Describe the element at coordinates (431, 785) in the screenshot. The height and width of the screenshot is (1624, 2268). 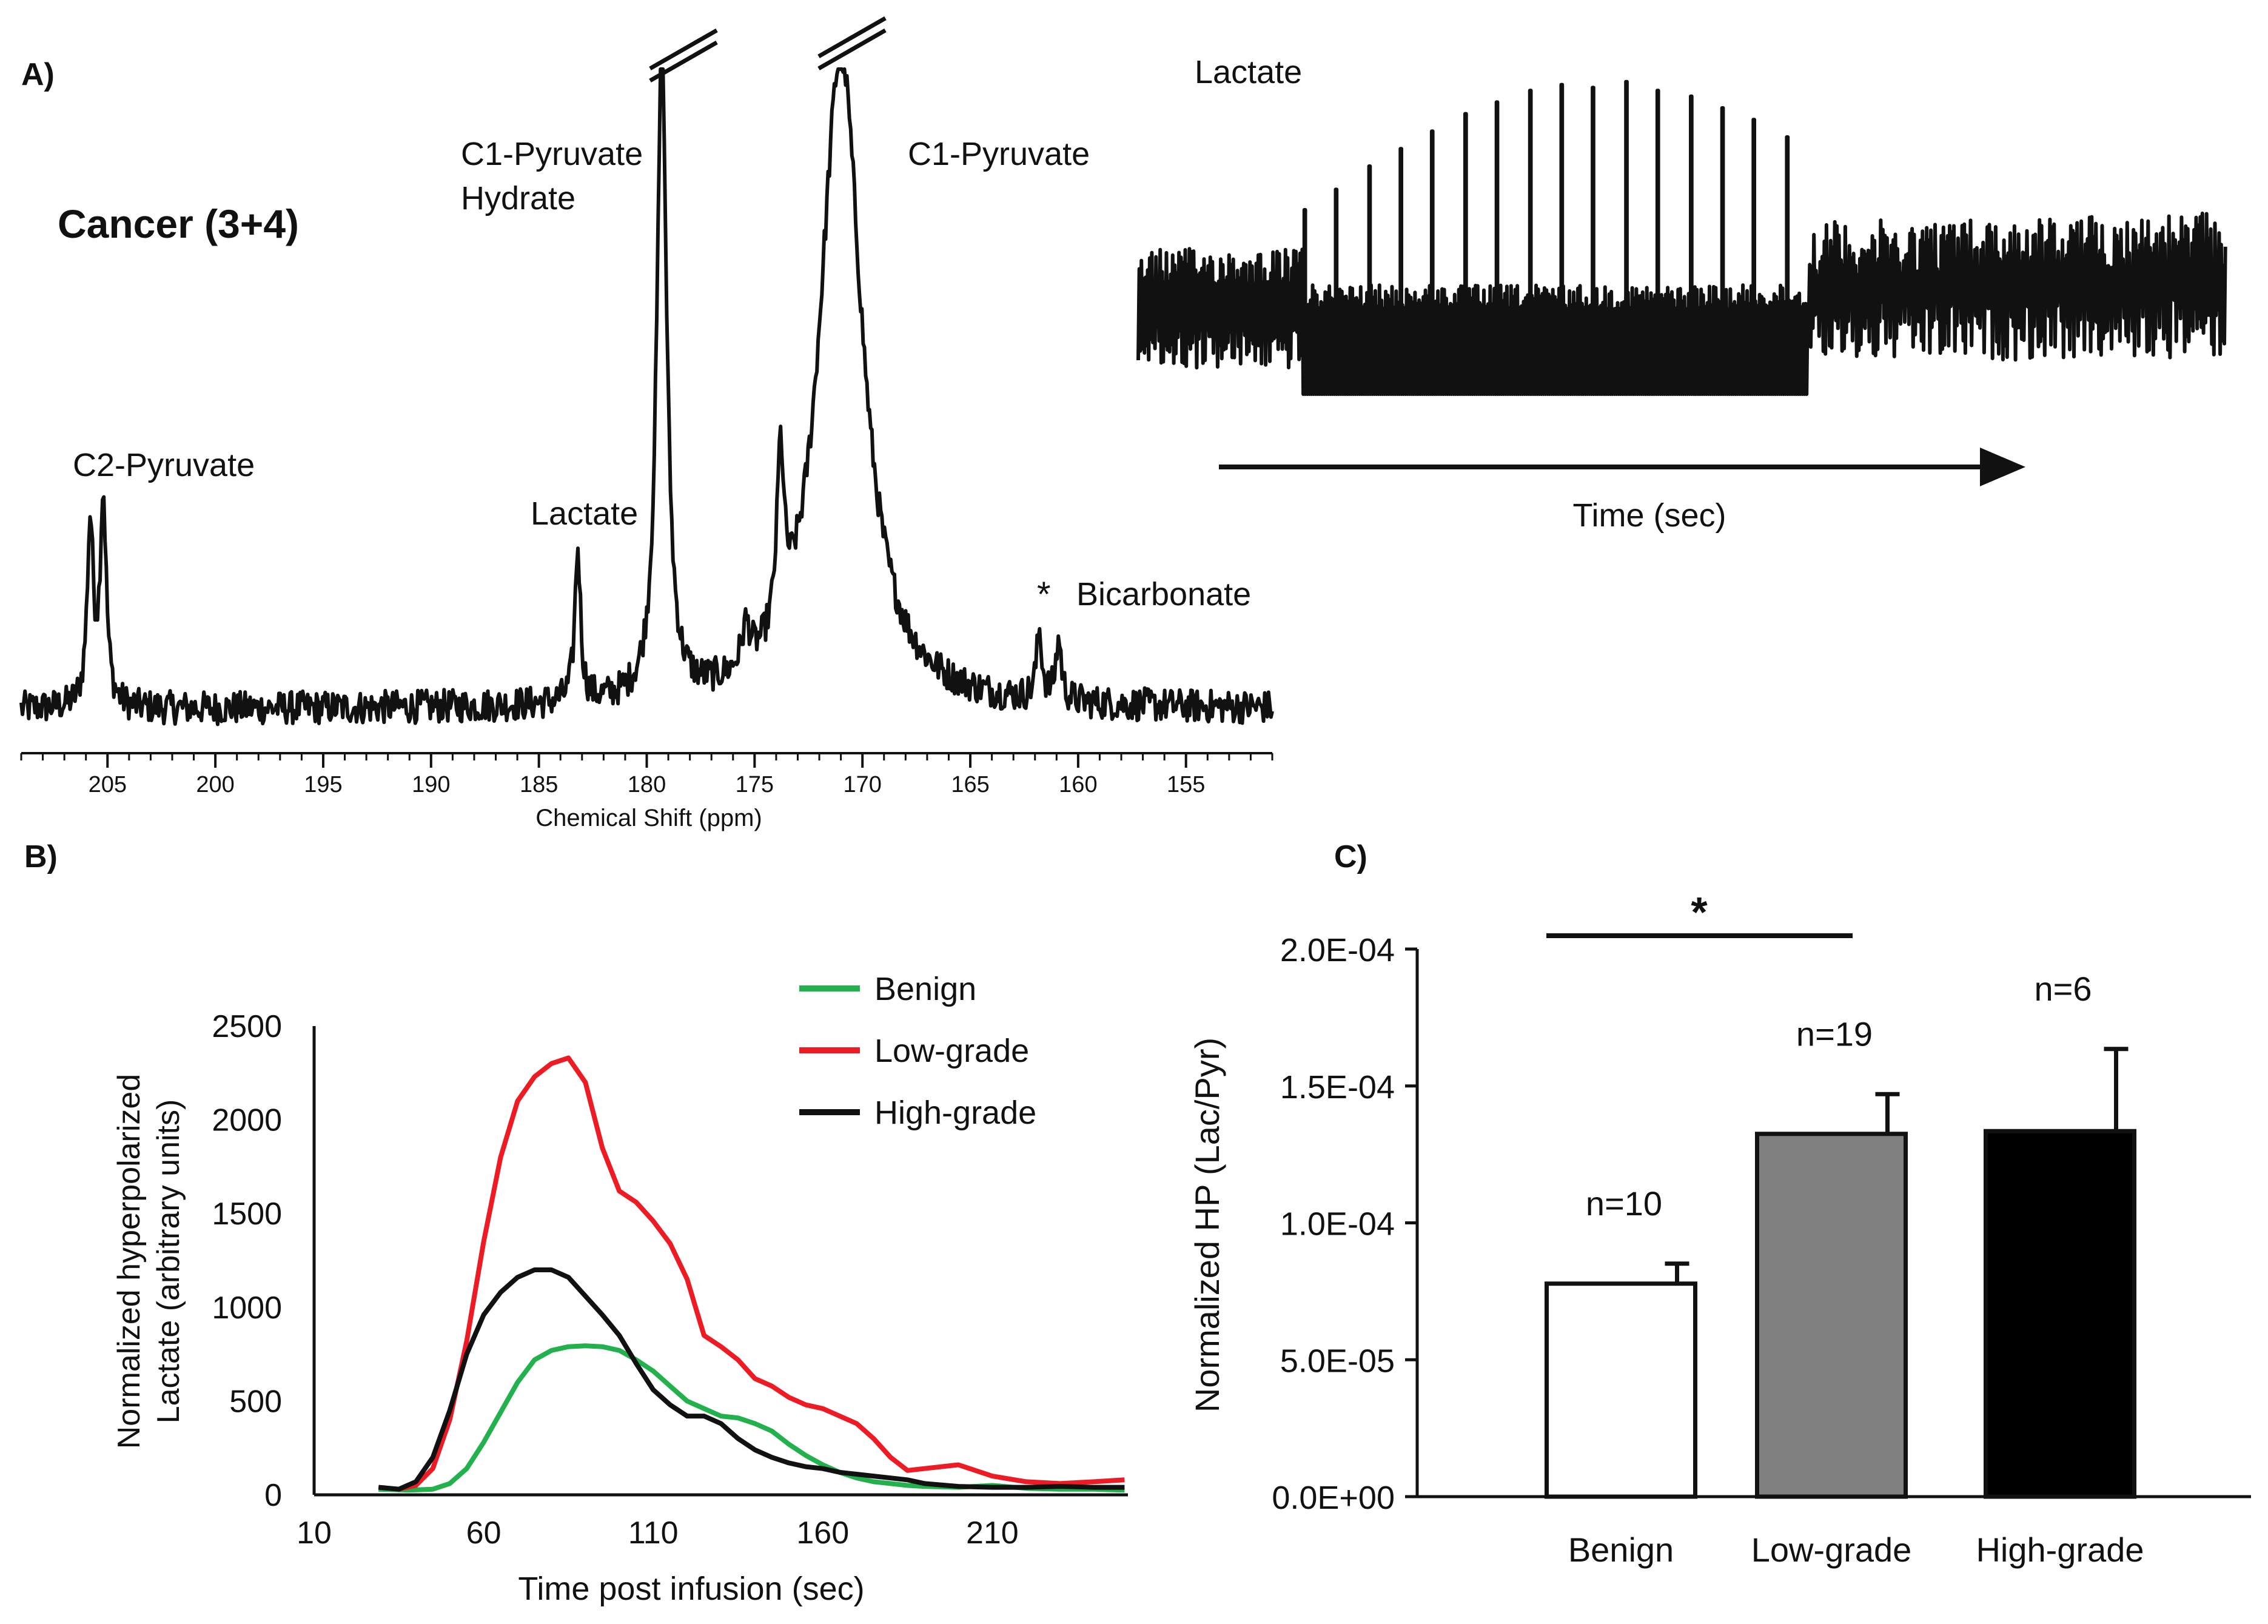
I see `spectrum-tick-label: 190` at that location.